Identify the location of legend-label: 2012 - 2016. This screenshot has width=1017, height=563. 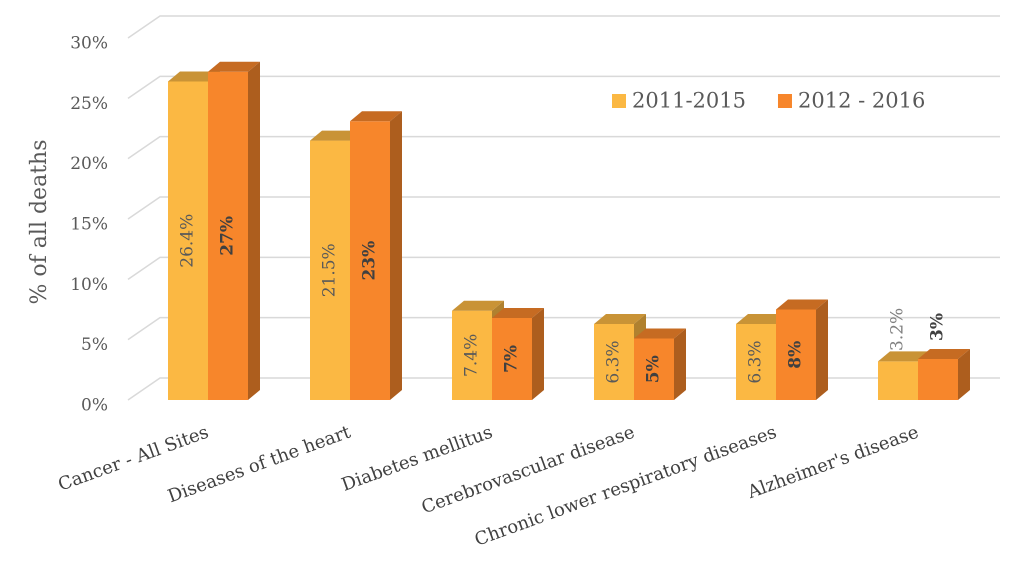
(861, 101).